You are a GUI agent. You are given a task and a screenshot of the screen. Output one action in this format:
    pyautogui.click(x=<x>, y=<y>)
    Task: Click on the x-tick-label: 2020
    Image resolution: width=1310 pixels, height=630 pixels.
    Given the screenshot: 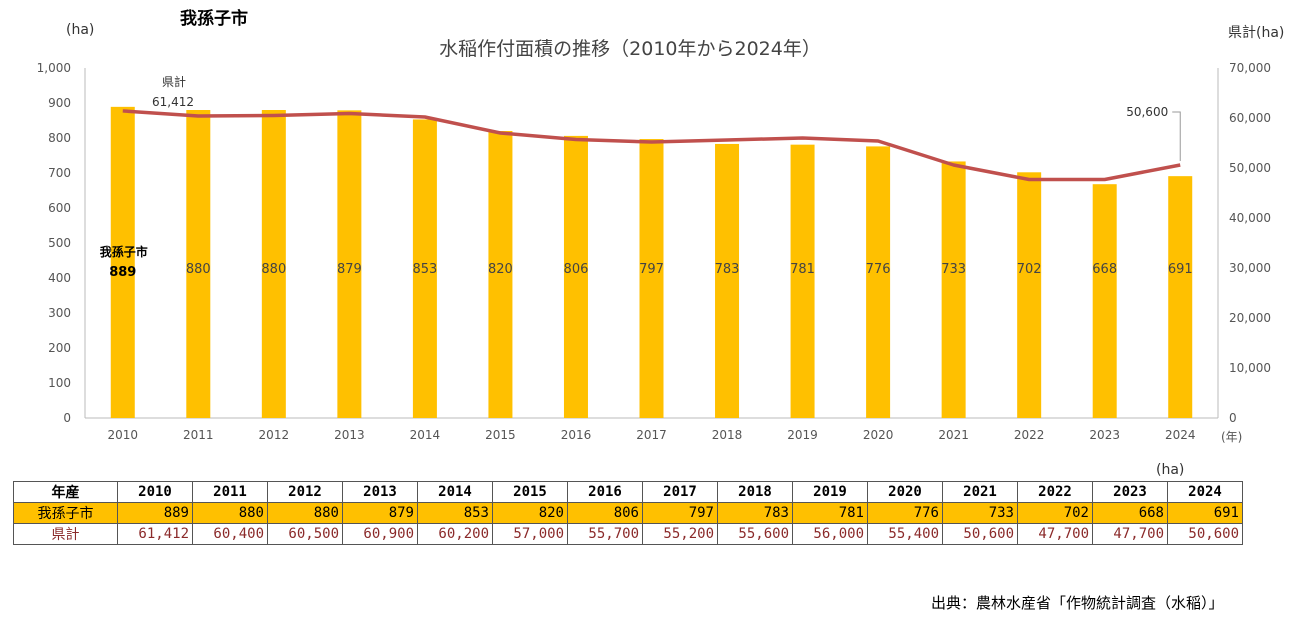 What is the action you would take?
    pyautogui.click(x=878, y=435)
    